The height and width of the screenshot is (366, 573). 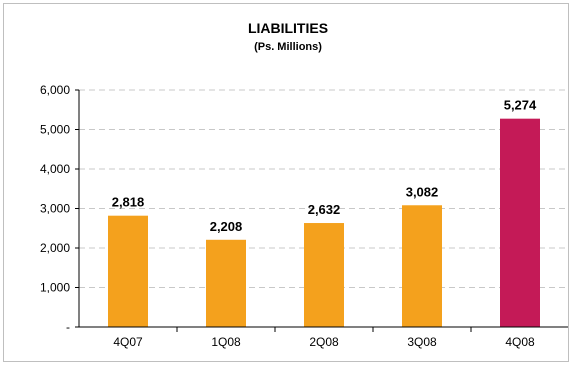 I want to click on data-label: 2,208, so click(x=226, y=226).